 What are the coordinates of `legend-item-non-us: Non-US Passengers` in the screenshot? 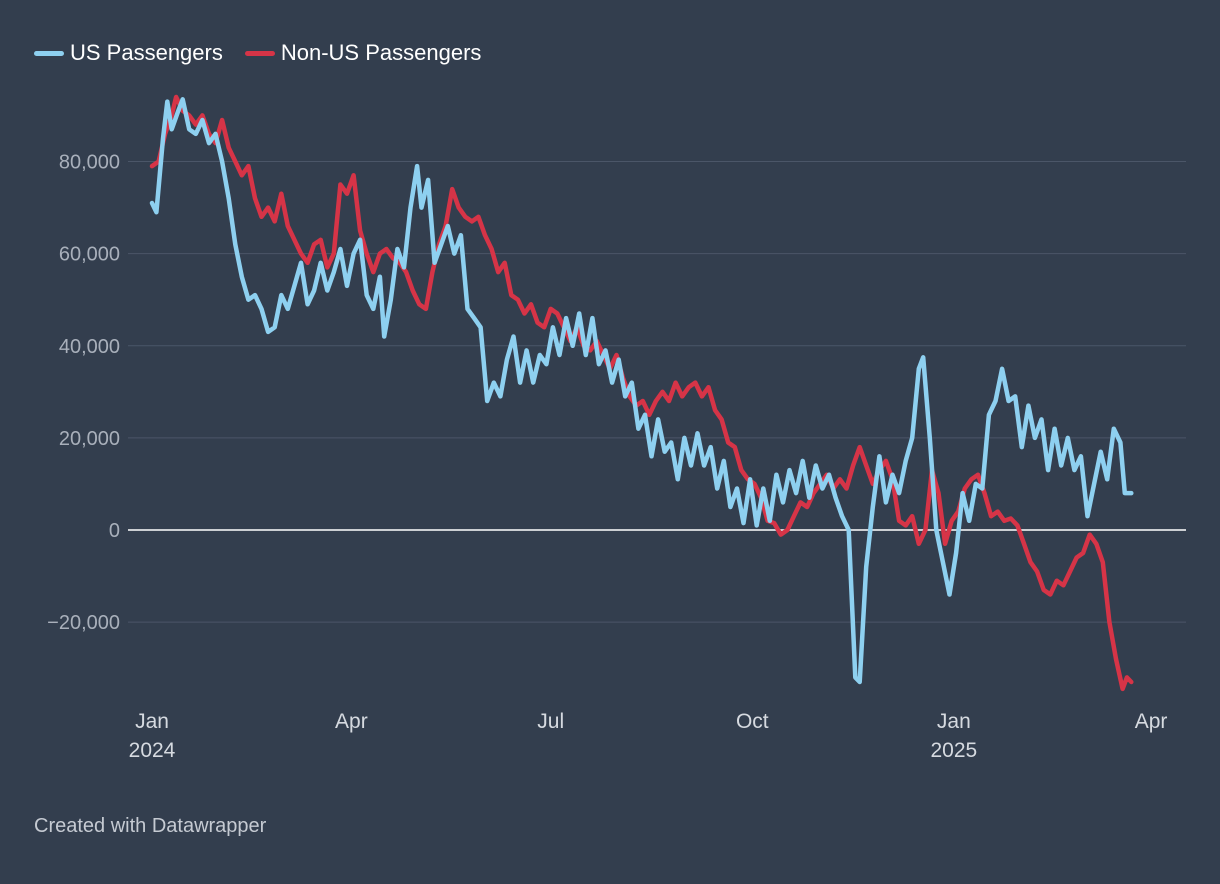 It's located at (363, 53).